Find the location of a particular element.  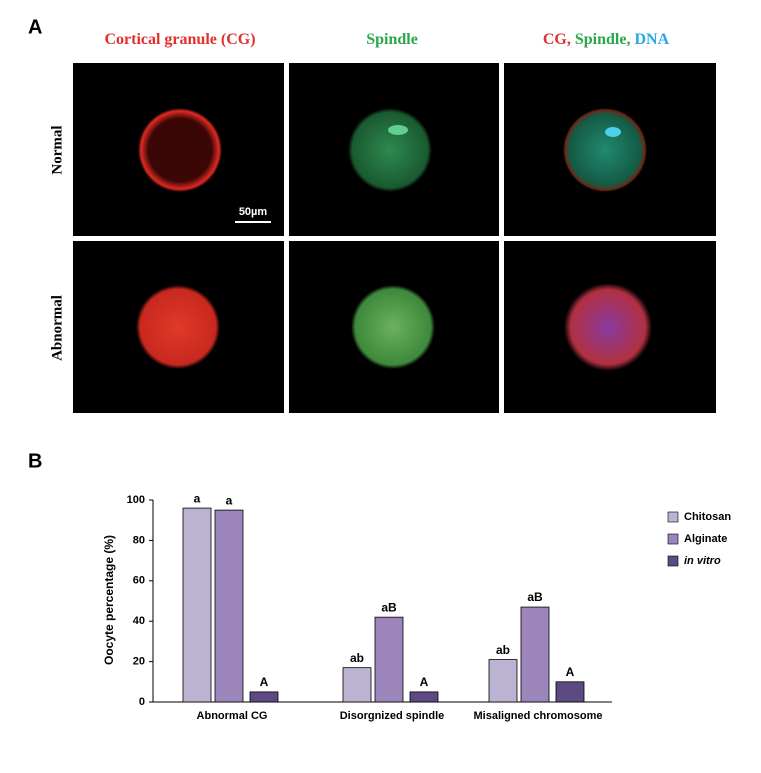

row-title: Abnormal is located at coordinates (57, 328).